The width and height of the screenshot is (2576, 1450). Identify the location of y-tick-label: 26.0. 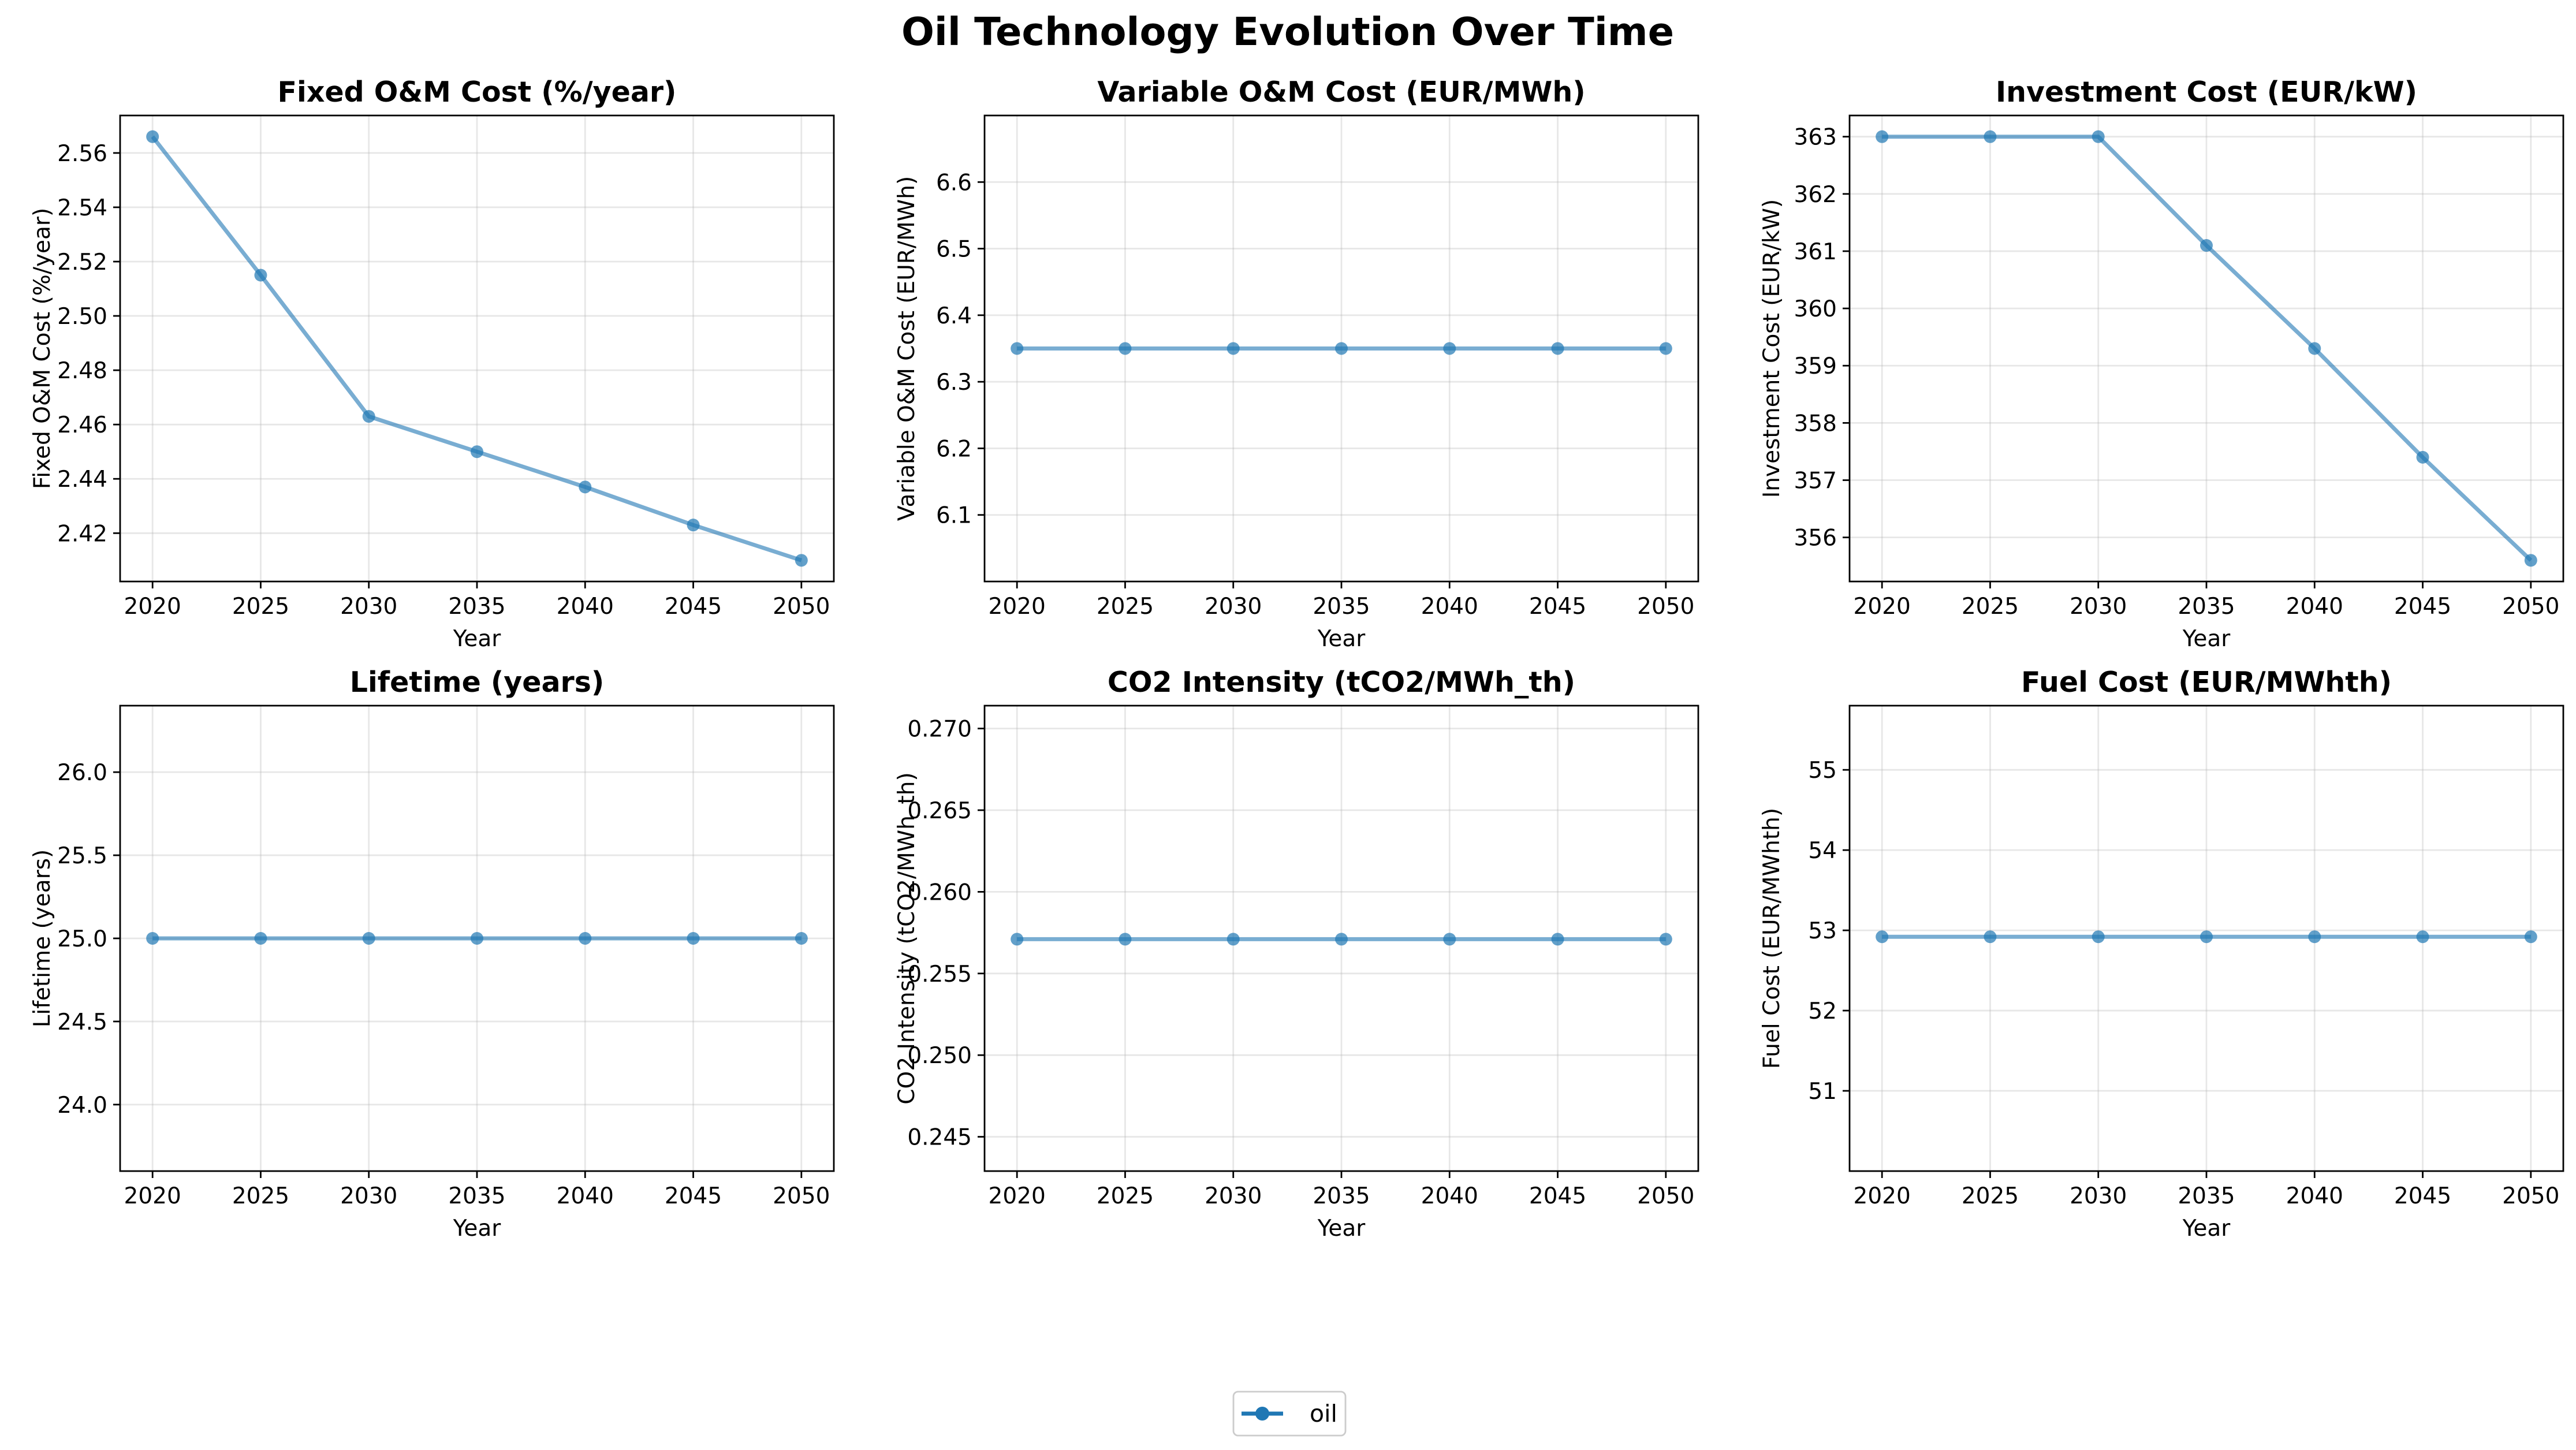
(82, 773).